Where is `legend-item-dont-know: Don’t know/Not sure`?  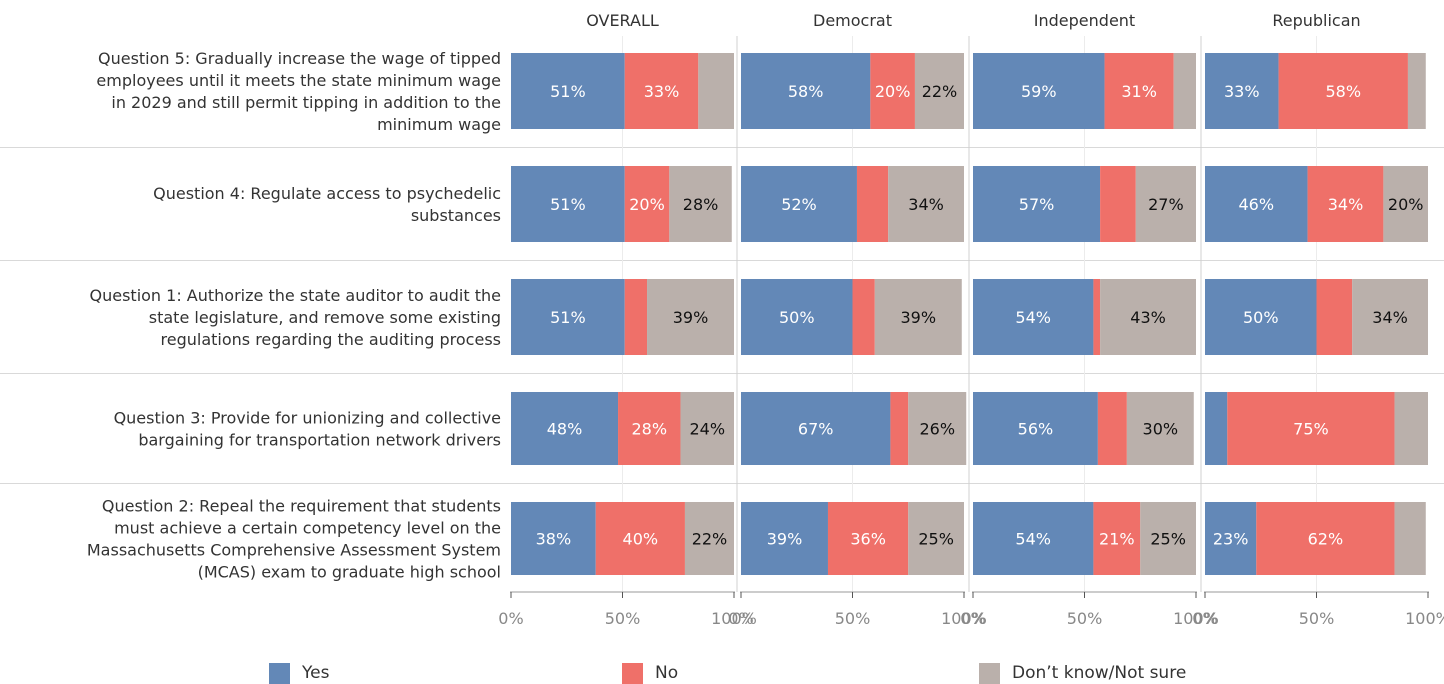
legend-item-dont-know: Don’t know/Not sure is located at coordinates (1082, 673).